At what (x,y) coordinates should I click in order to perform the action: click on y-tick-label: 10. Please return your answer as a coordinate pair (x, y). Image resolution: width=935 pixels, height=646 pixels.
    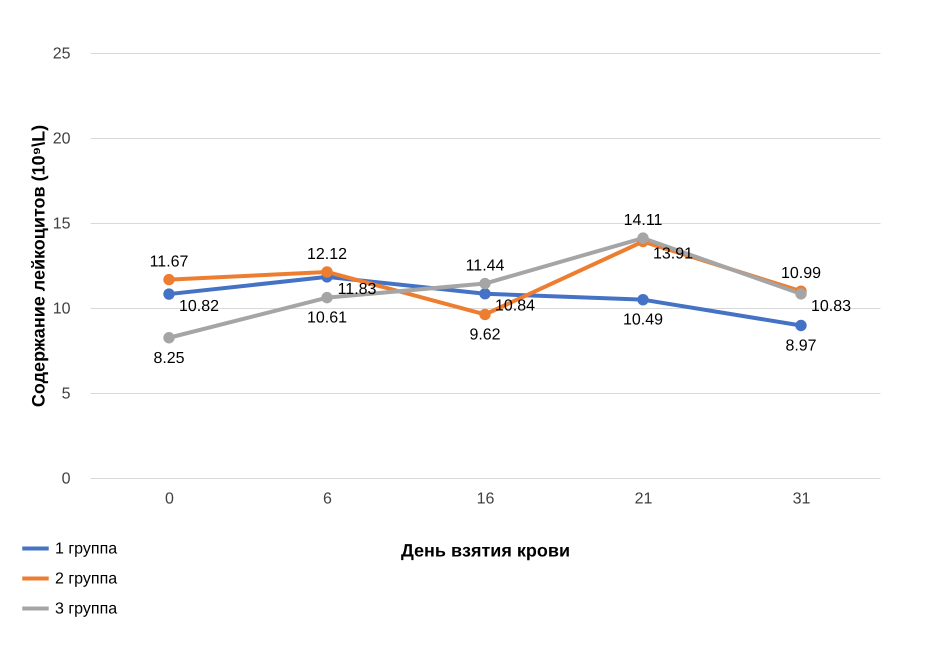
    Looking at the image, I should click on (61, 309).